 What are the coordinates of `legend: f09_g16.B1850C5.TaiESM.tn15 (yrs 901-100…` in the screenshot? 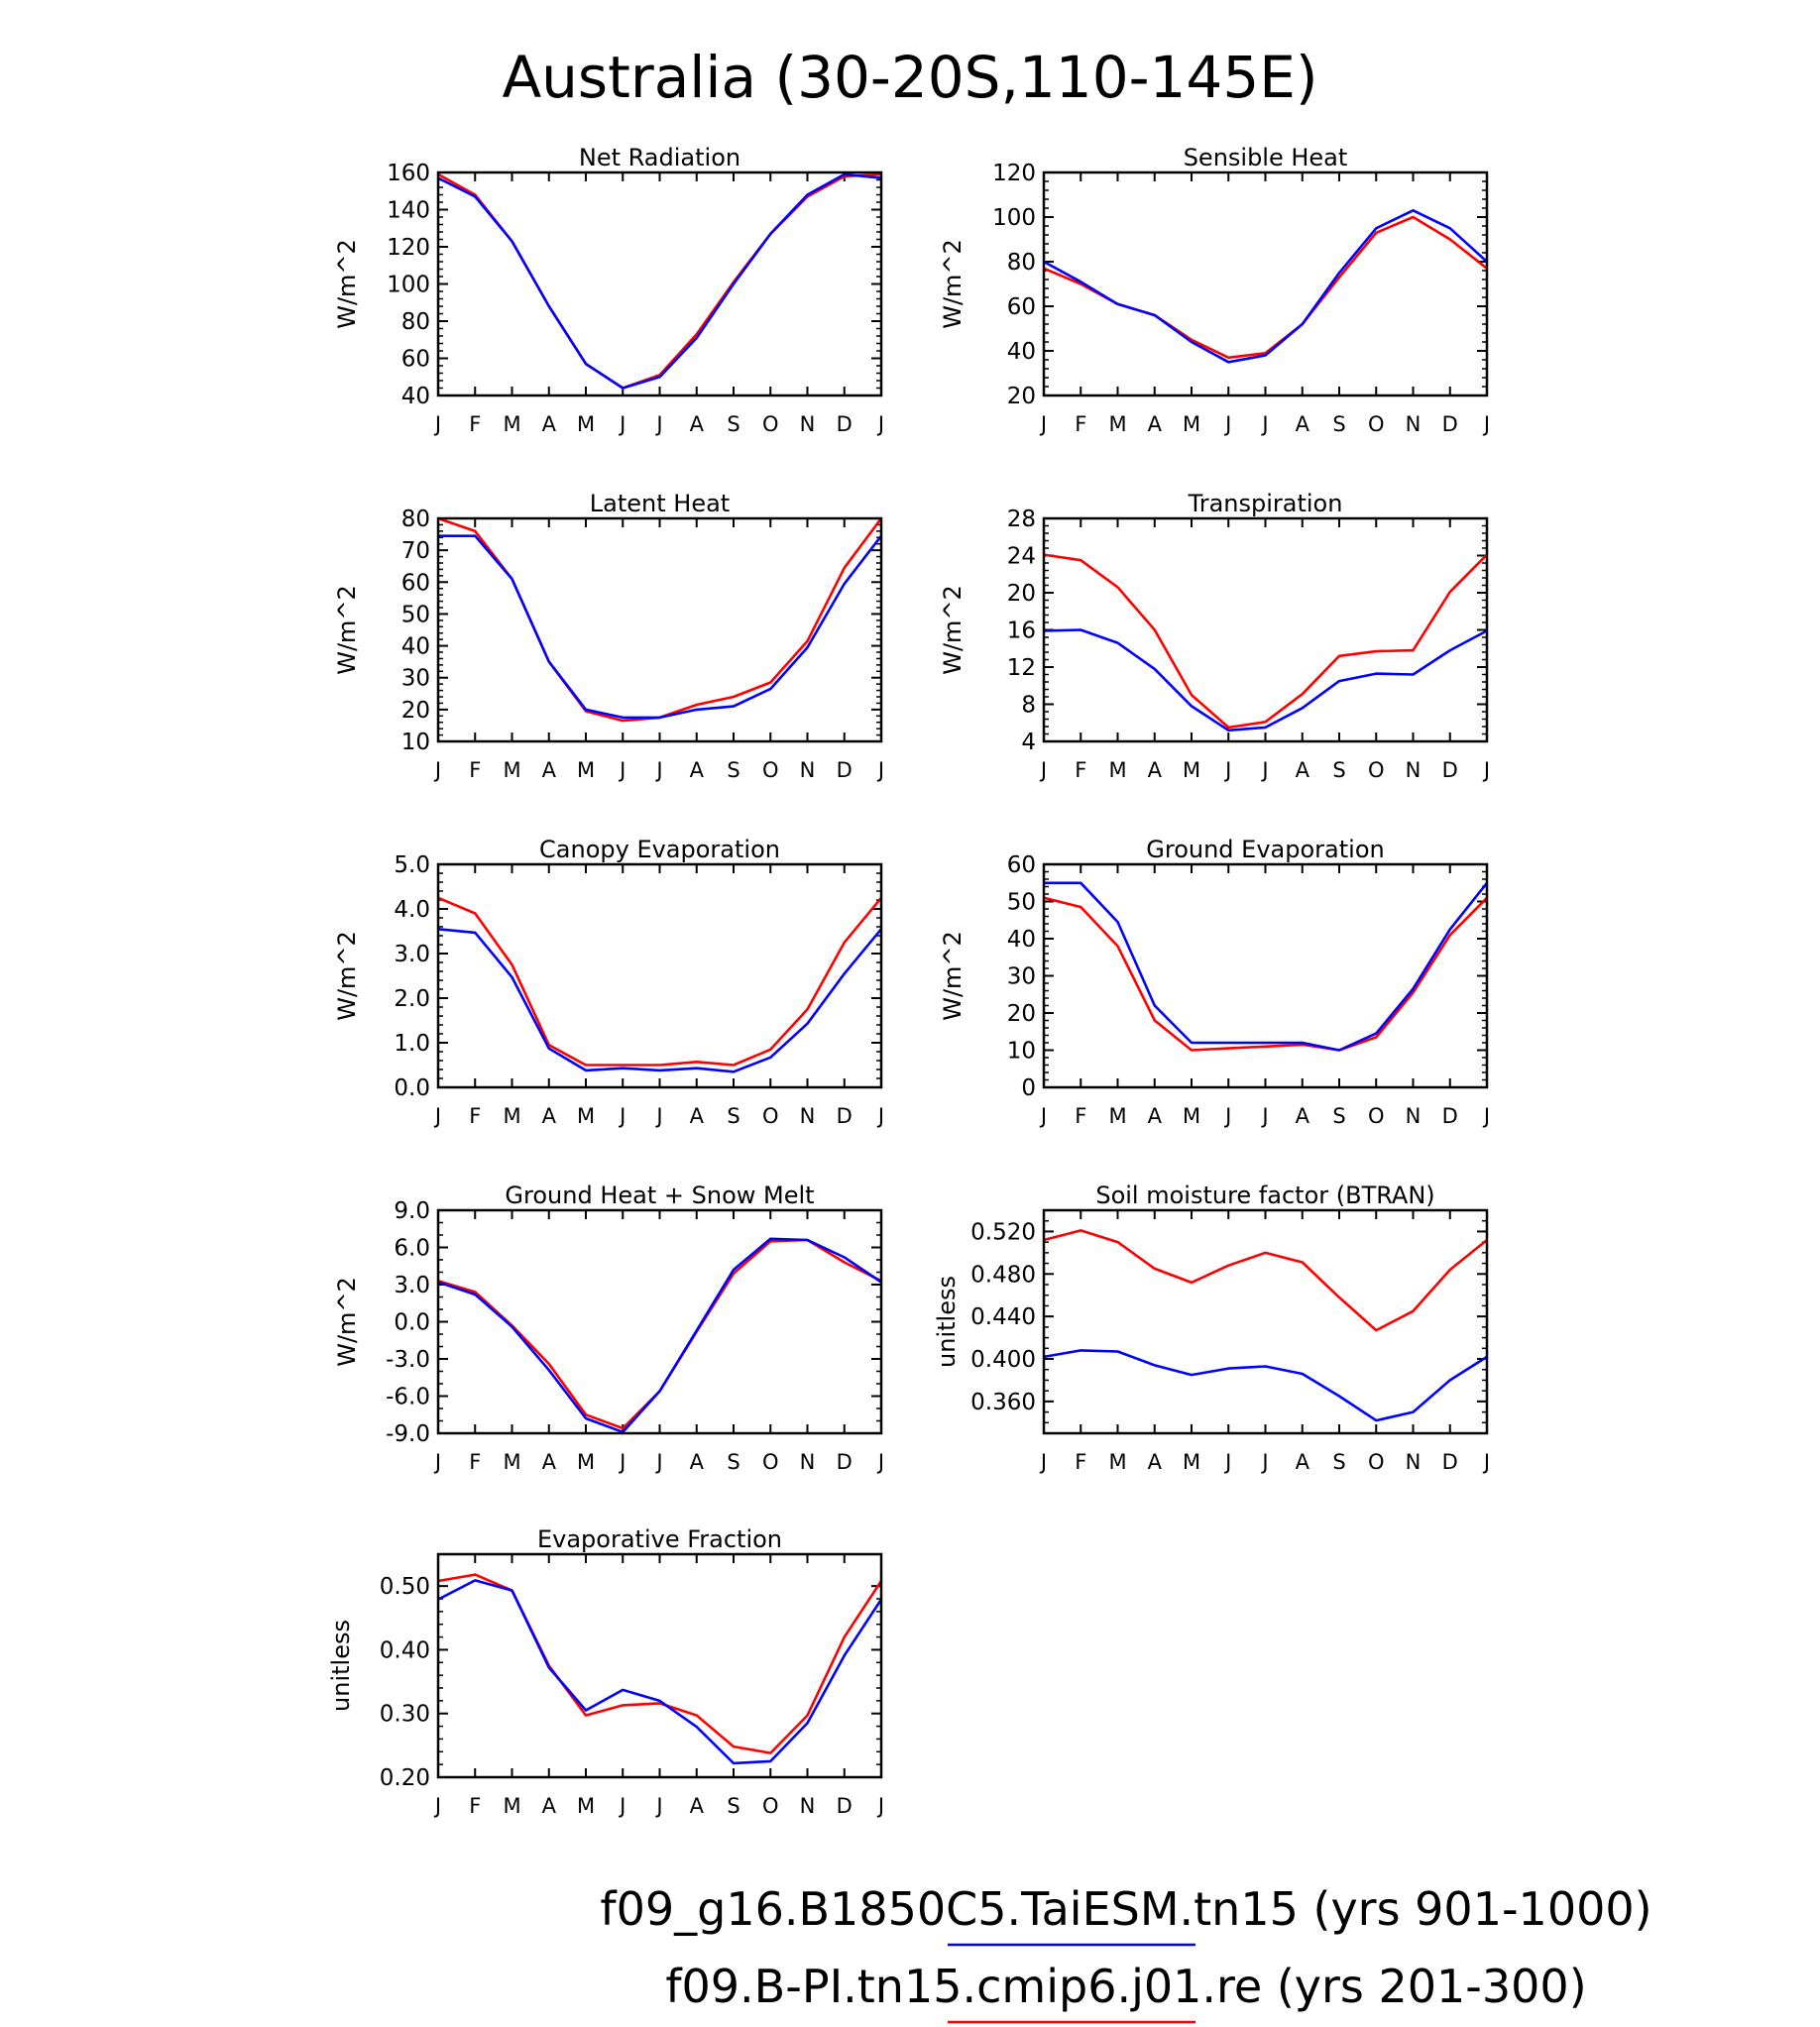 It's located at (1126, 1953).